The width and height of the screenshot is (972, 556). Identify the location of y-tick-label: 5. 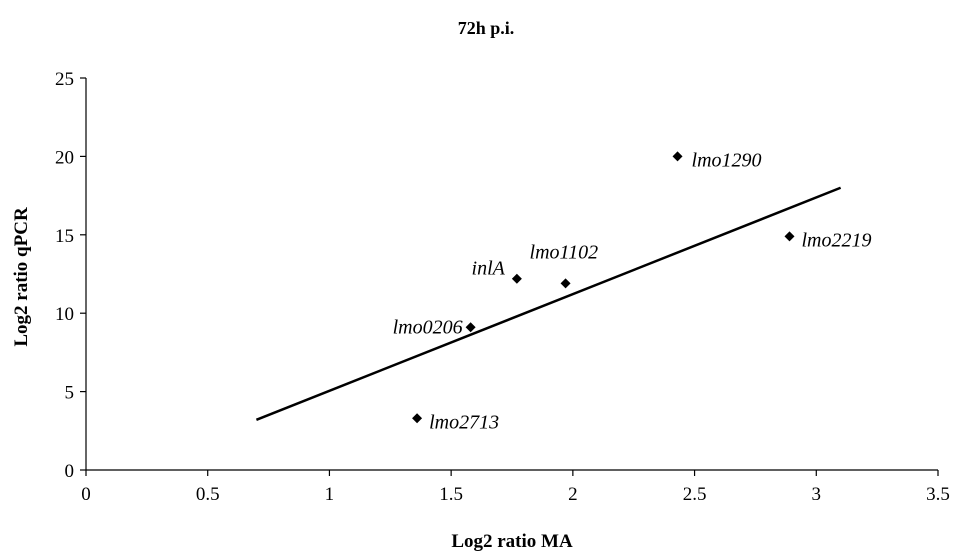
(70, 393).